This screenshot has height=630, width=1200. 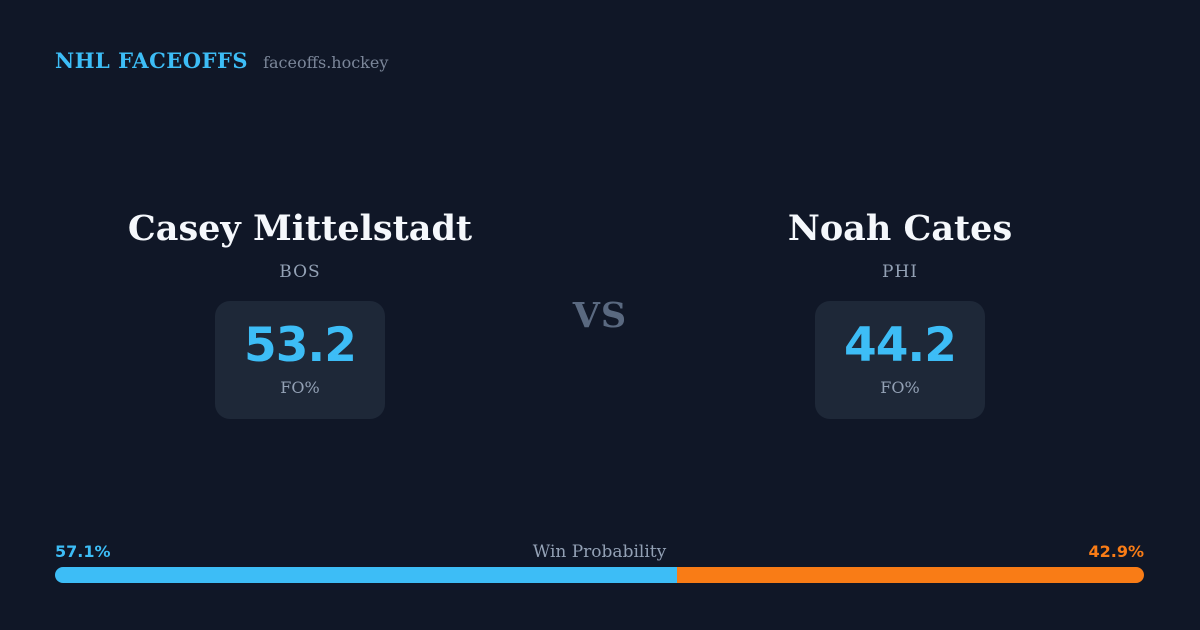 I want to click on win-probability-right-pct: 42.9%, so click(x=1116, y=551).